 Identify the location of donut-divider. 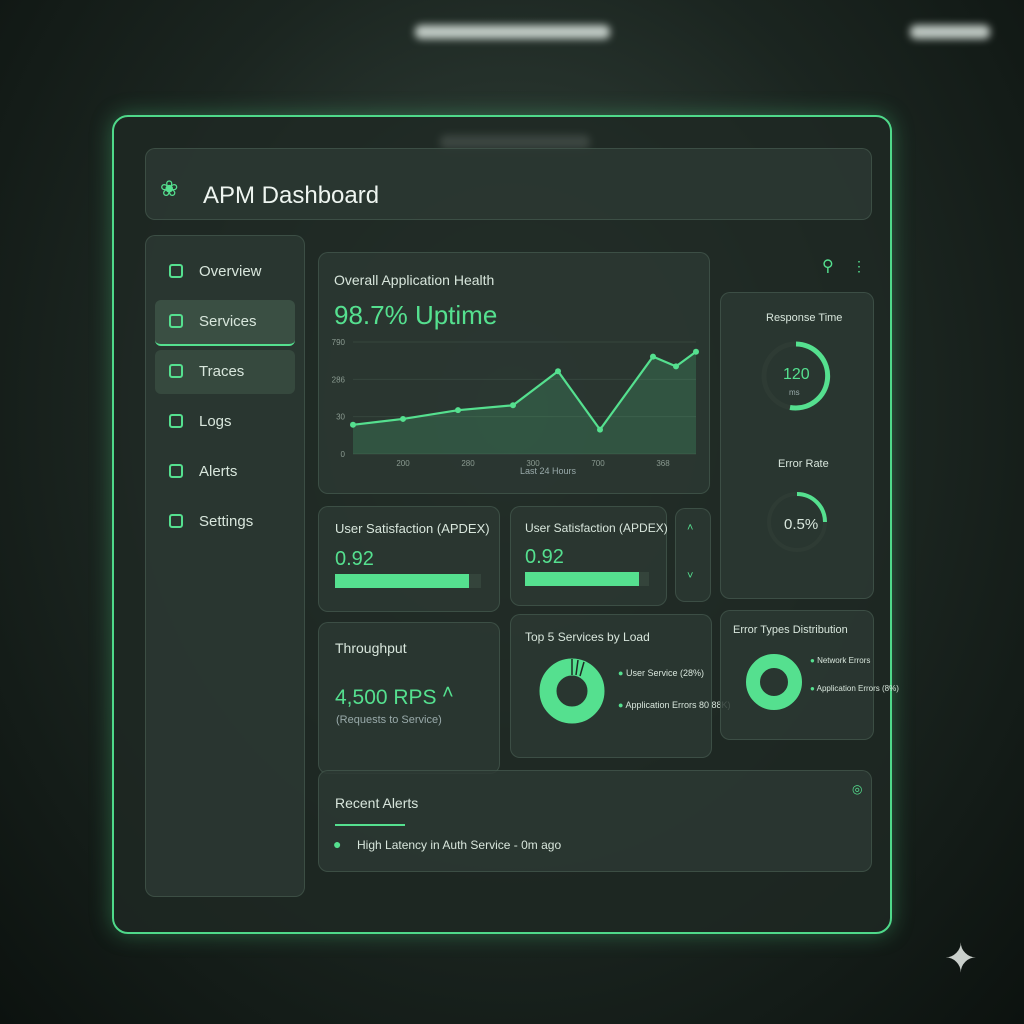
(578, 668).